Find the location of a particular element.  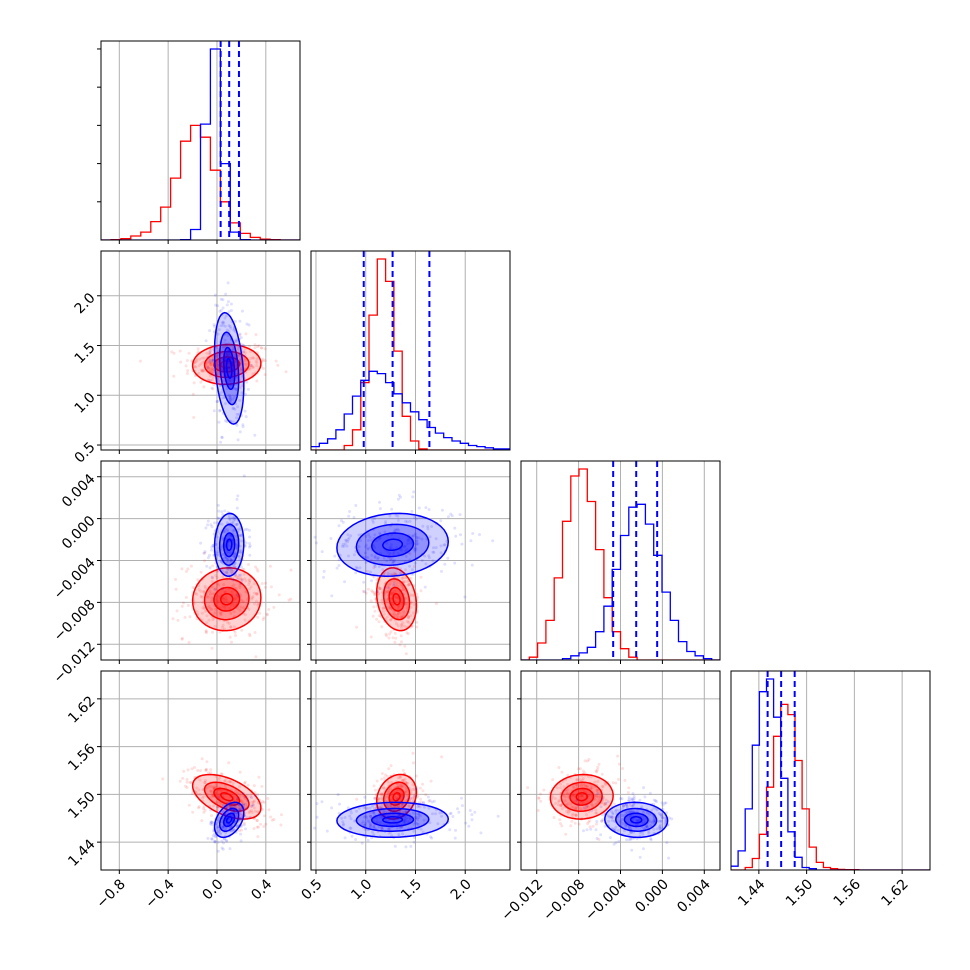

density-fill-blue is located at coordinates (229, 545).